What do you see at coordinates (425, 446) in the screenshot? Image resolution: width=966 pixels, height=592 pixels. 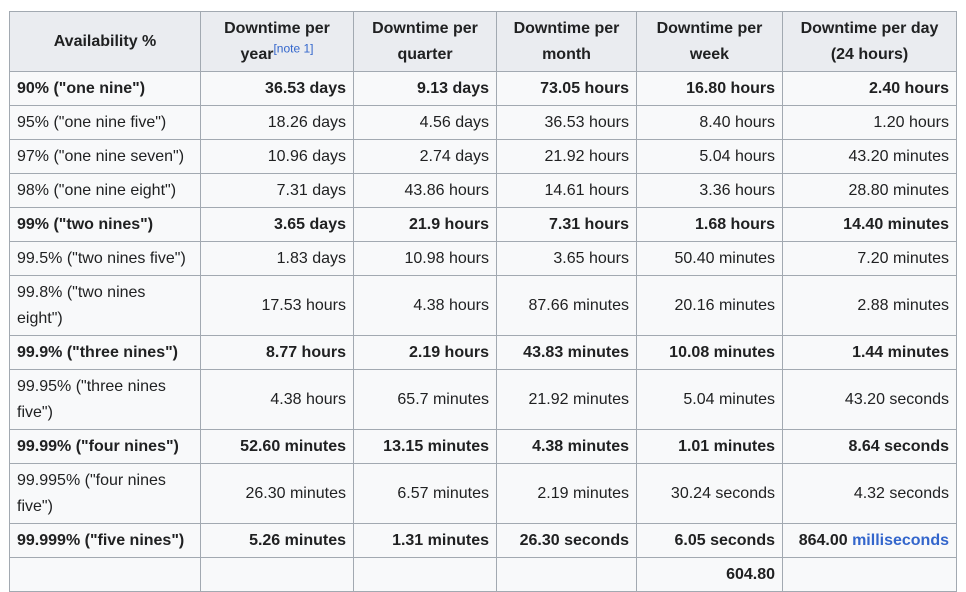 I see `quarter-cell: 13.15 minutes` at bounding box center [425, 446].